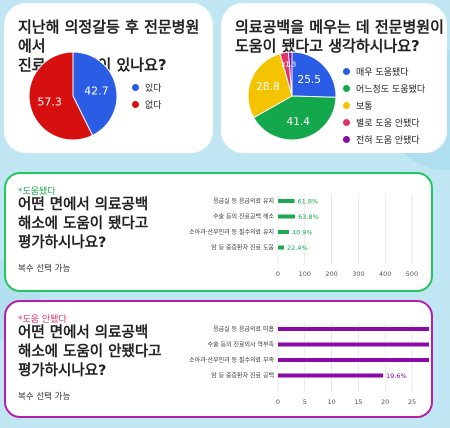 This screenshot has width=450, height=428. I want to click on x-tick-label: 100, so click(305, 274).